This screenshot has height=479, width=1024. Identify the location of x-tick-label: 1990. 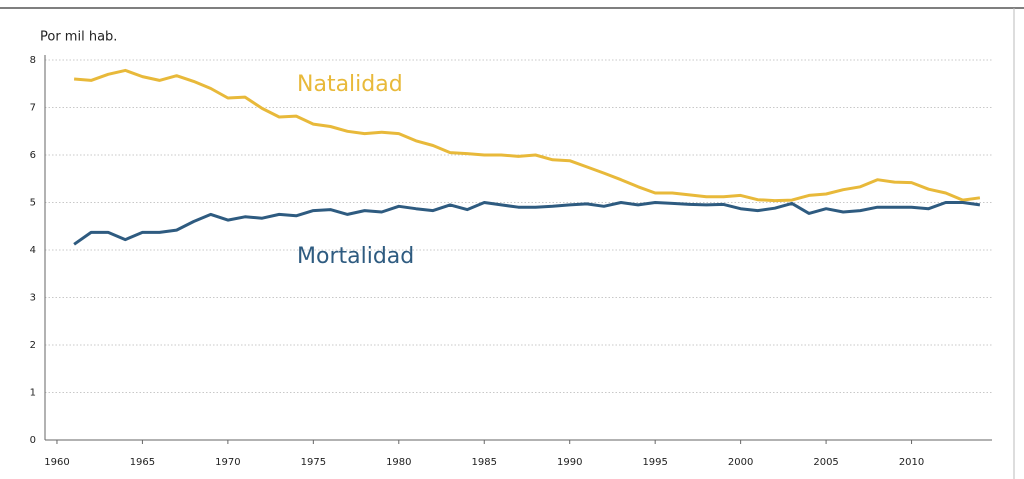
(569, 462).